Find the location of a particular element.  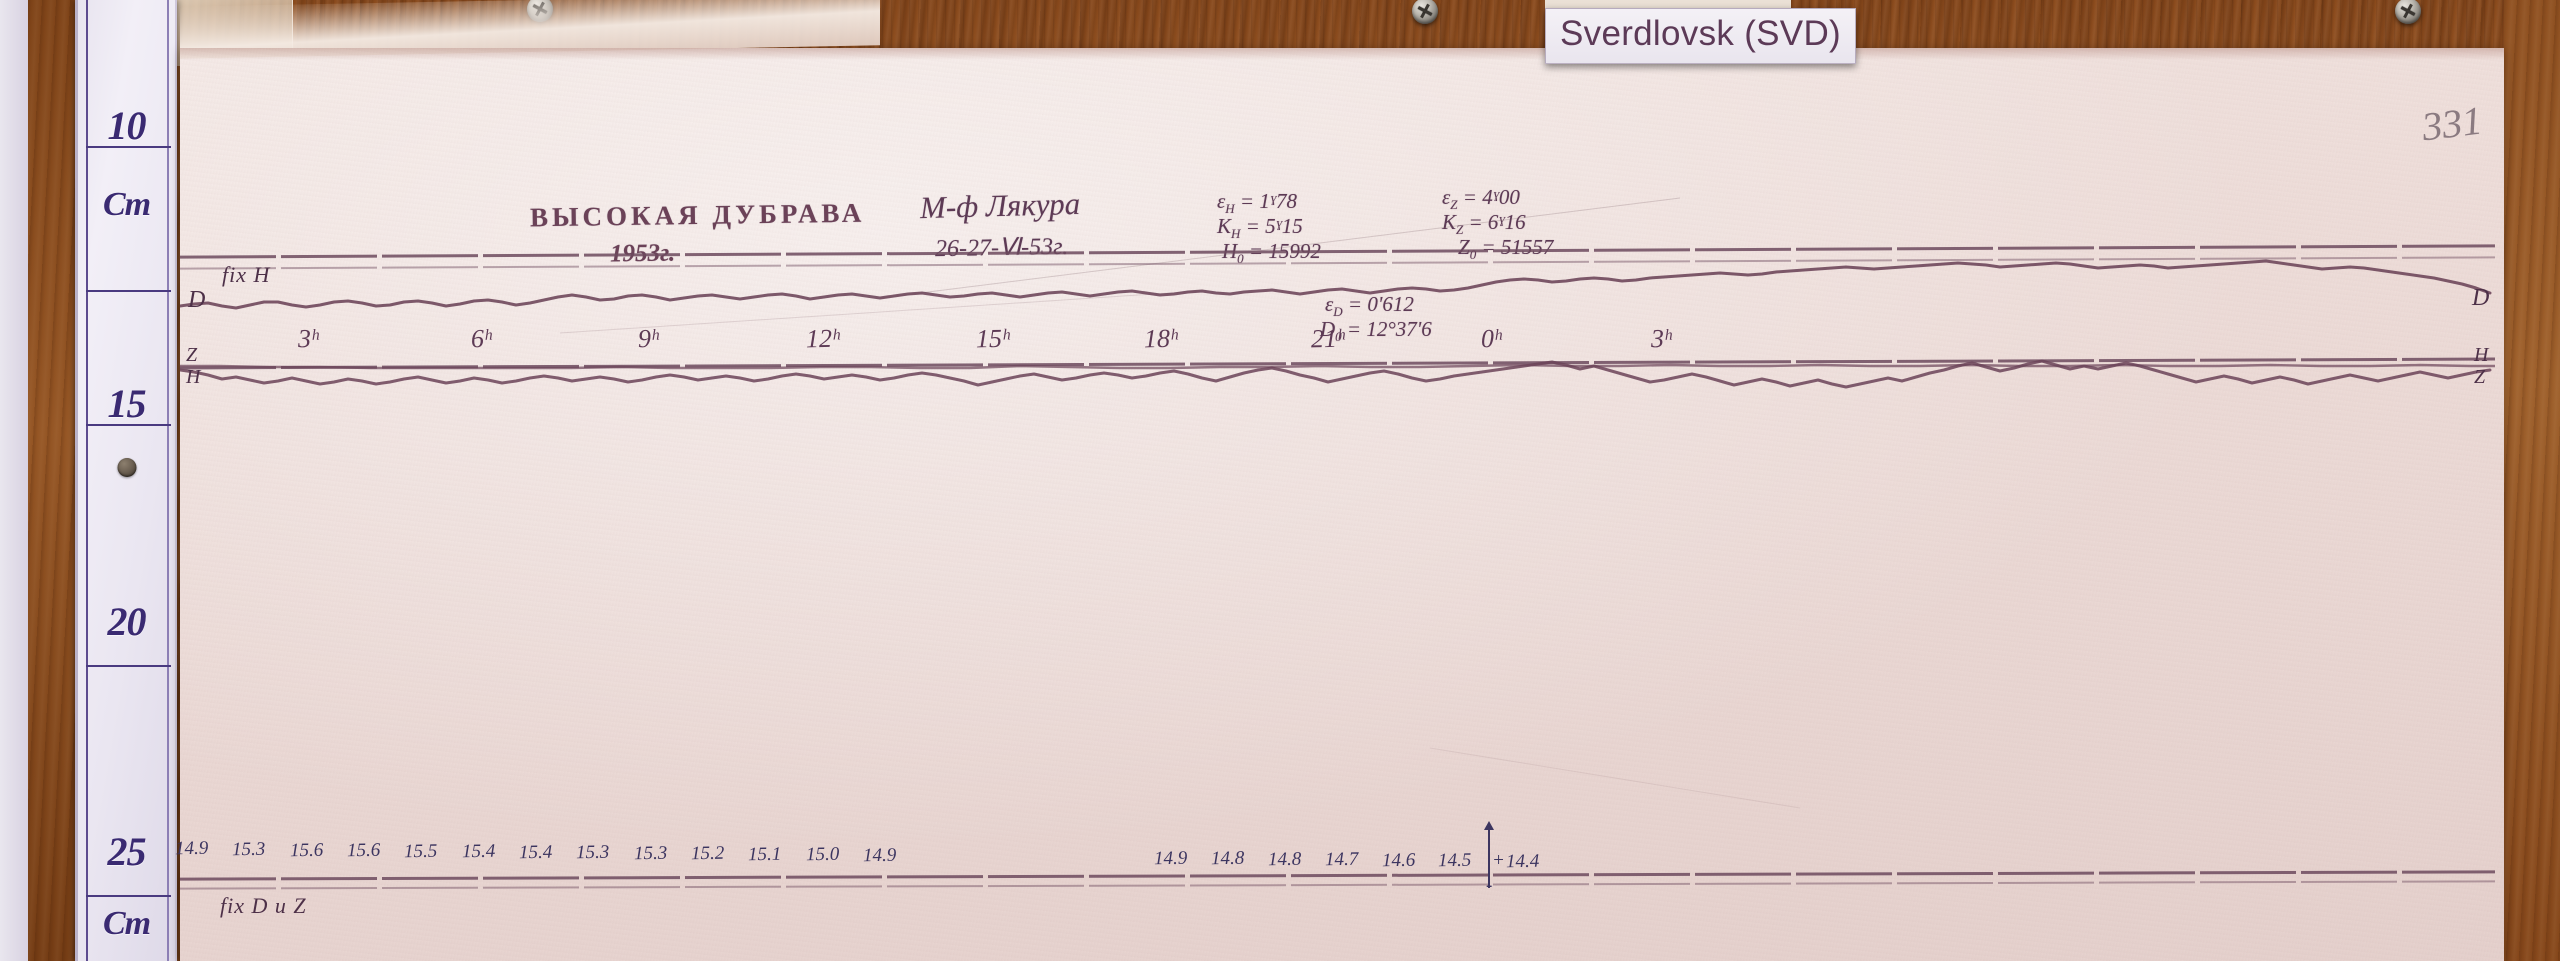

time-tick-text-4: 15ʰ is located at coordinates (992, 338).